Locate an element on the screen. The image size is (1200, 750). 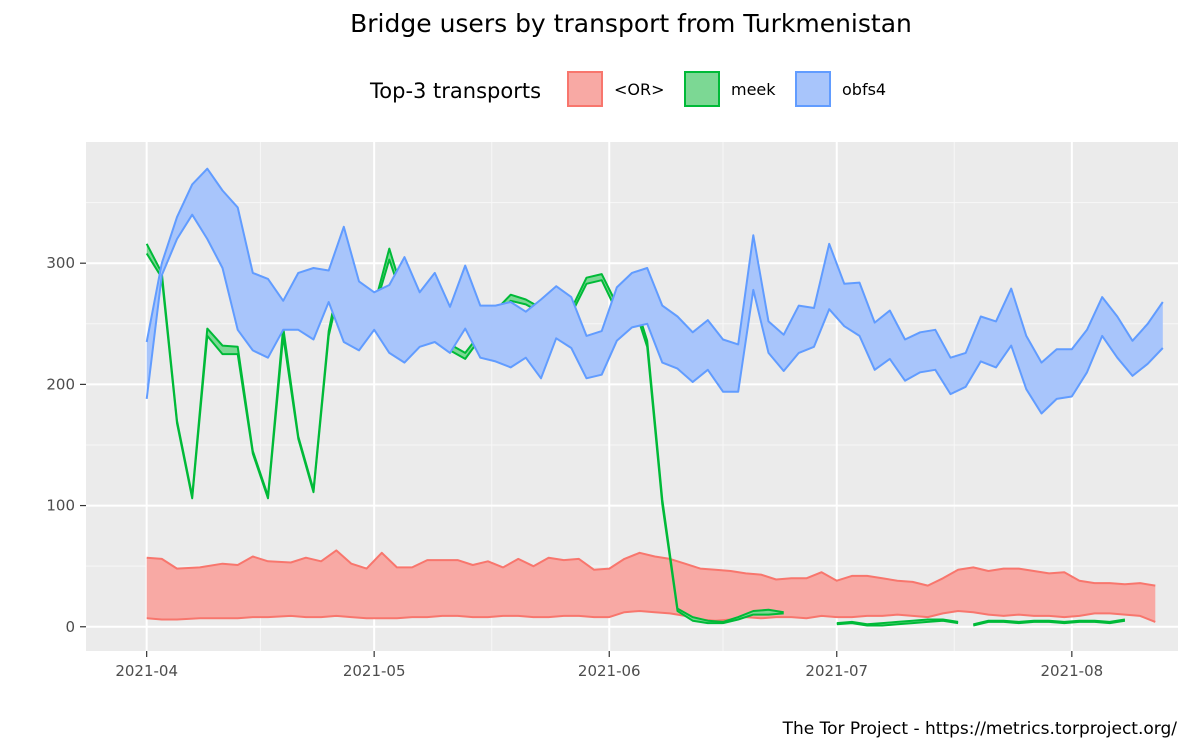
series-or-ribbon is located at coordinates (651, 586).